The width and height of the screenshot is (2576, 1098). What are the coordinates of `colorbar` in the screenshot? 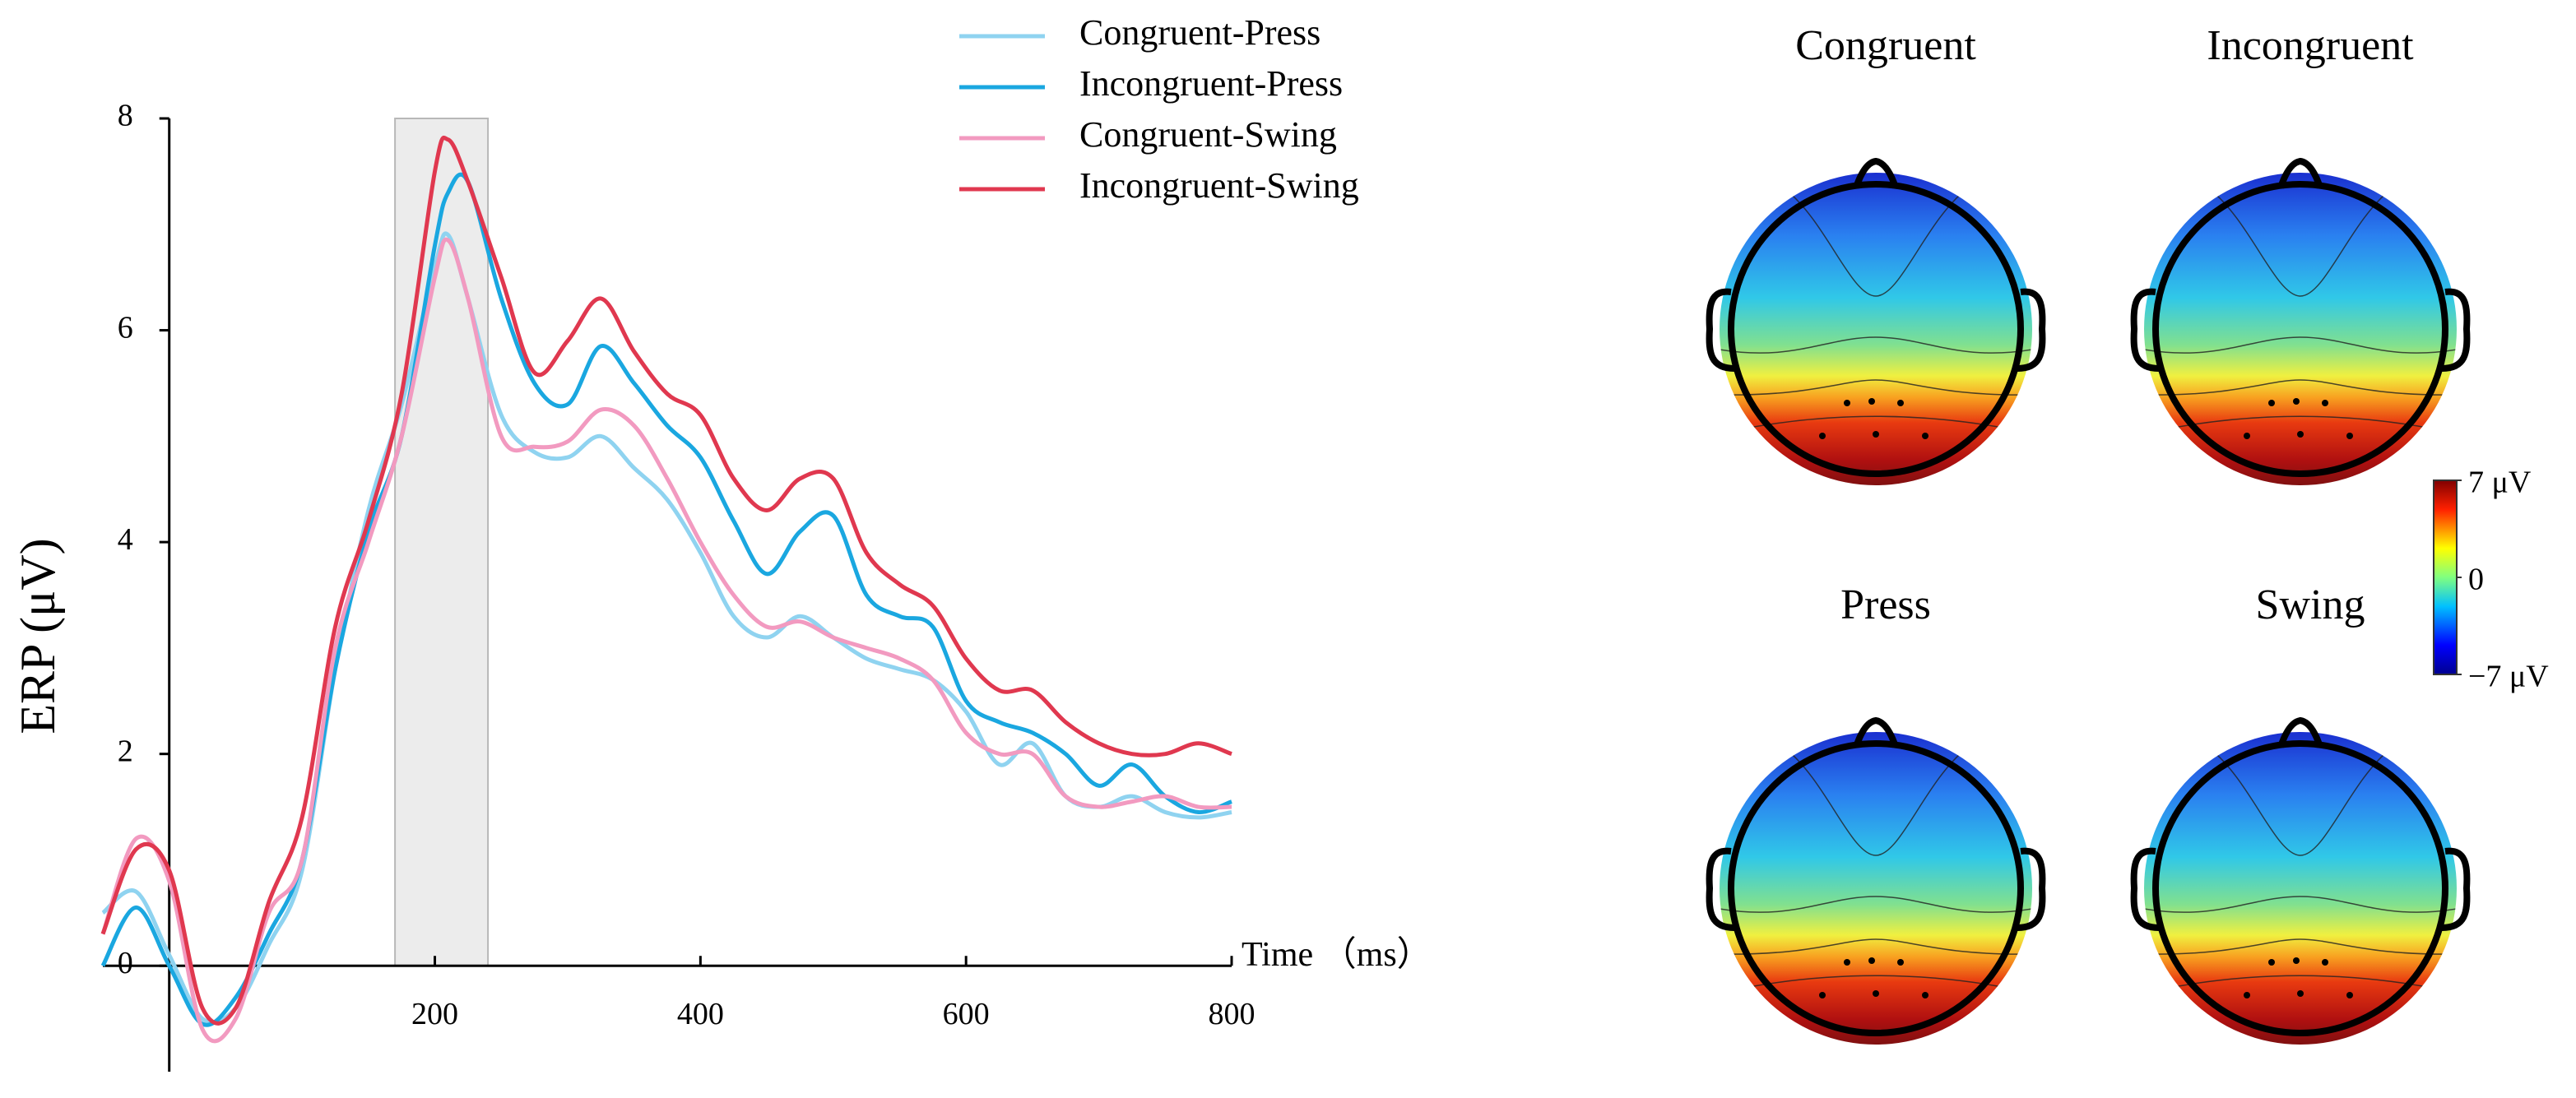 It's located at (2445, 577).